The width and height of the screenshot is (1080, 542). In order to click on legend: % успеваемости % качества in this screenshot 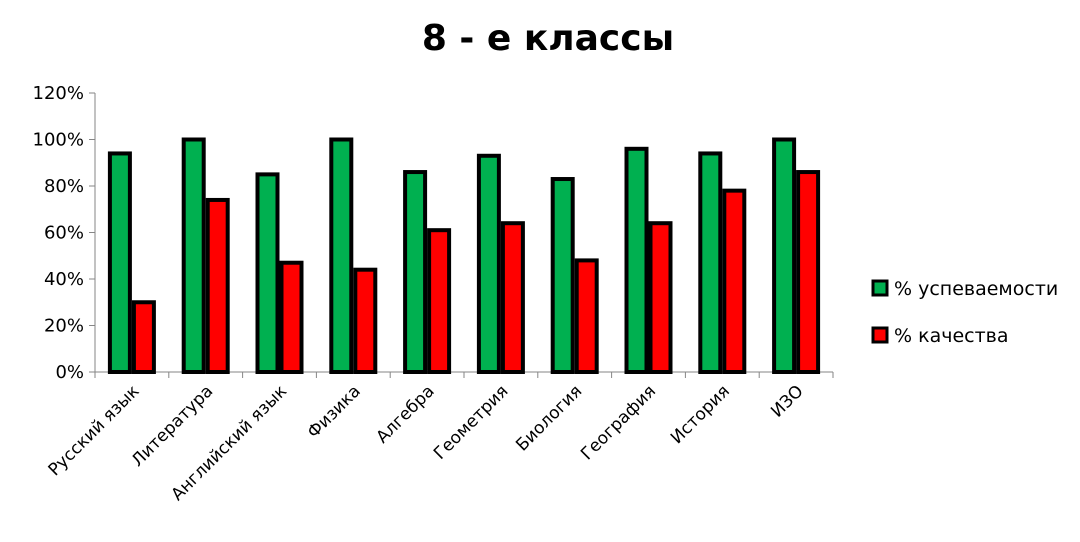, I will do `click(964, 312)`.